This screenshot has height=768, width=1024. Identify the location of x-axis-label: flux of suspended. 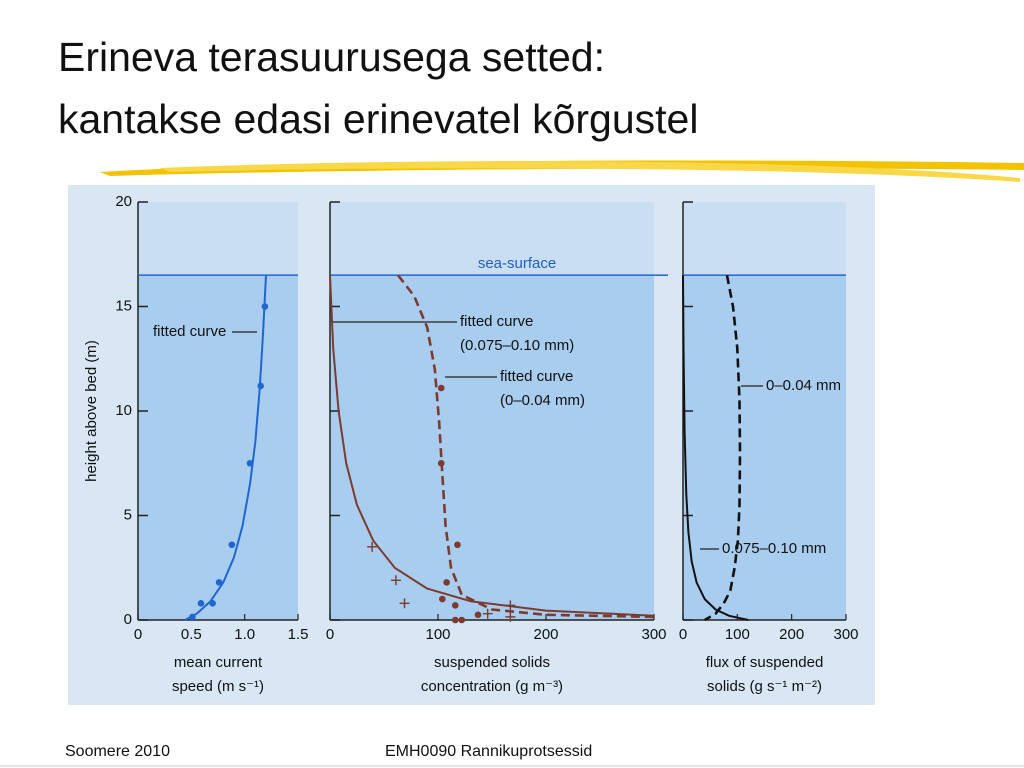
(765, 662).